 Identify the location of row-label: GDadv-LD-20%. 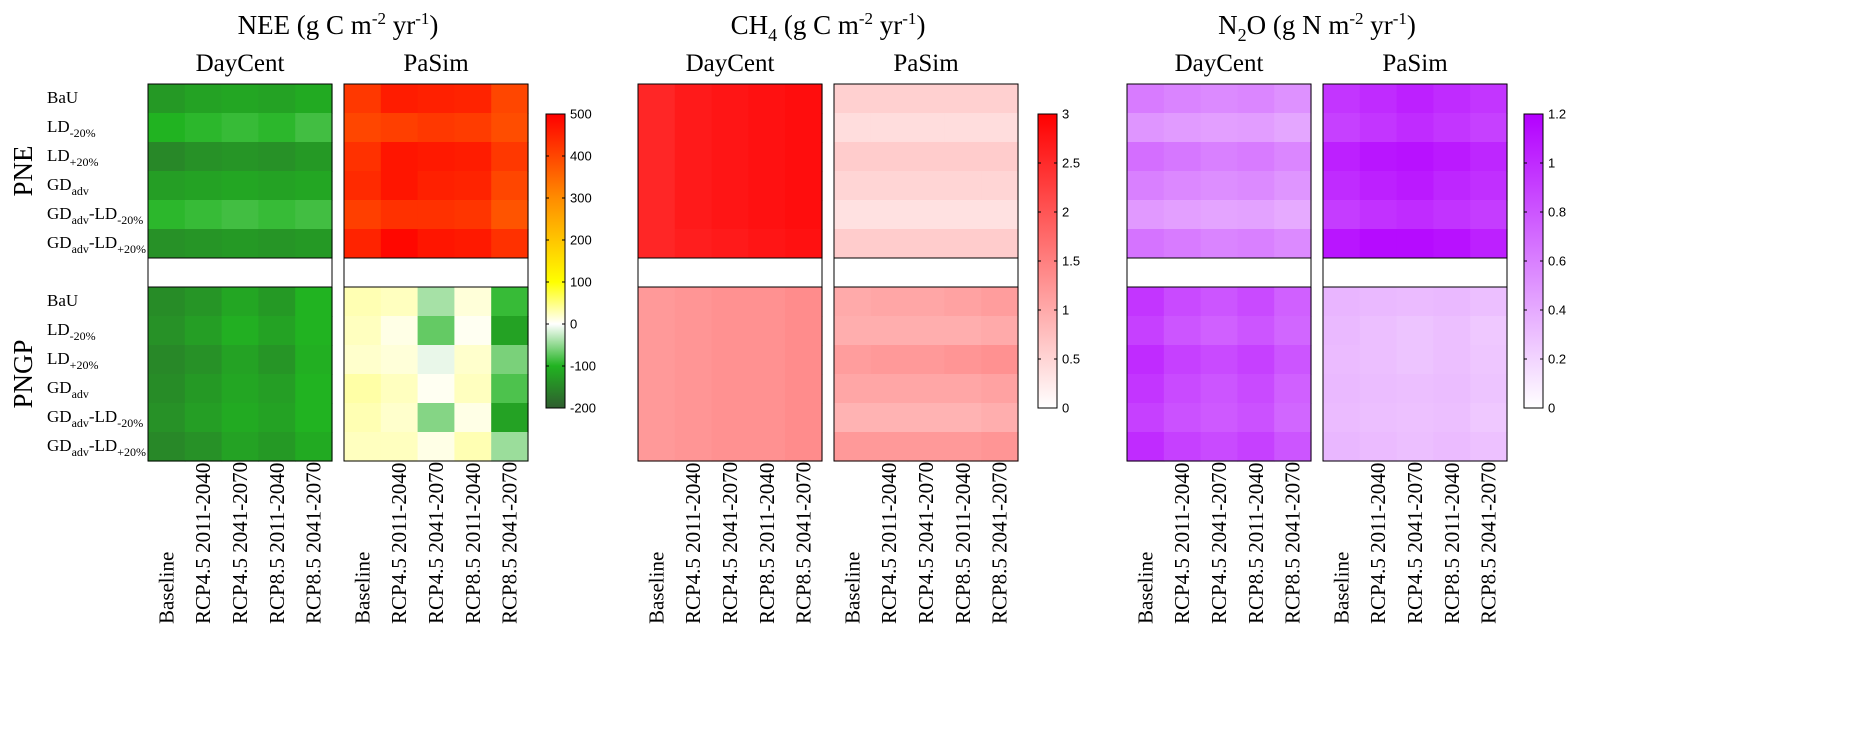
(95, 215).